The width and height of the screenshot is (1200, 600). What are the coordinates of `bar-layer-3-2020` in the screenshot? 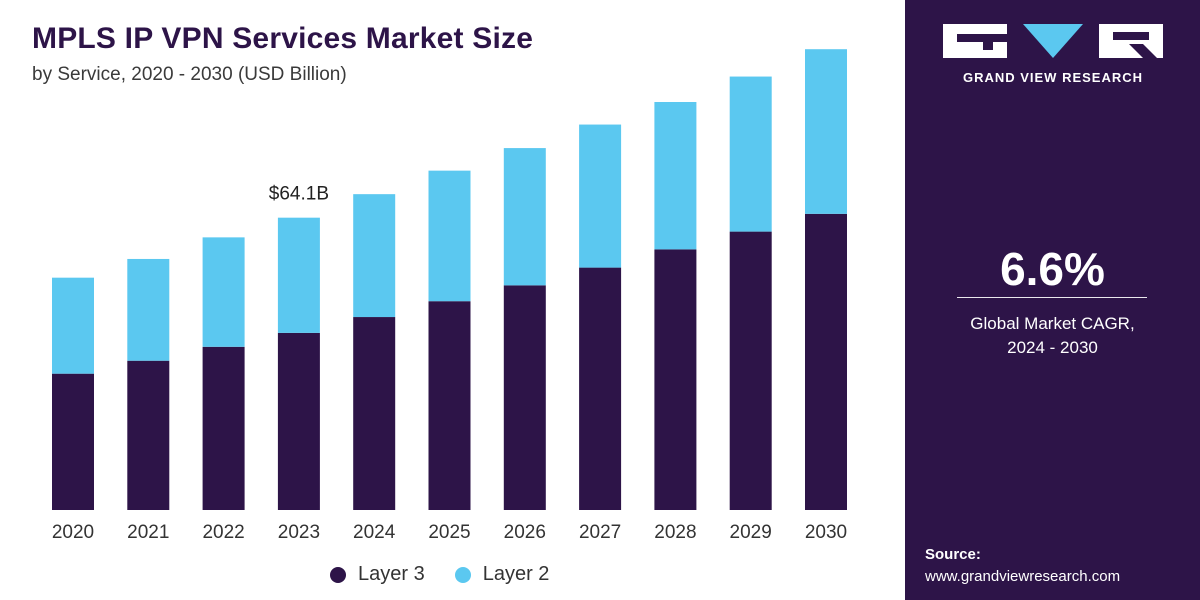 It's located at (73, 441).